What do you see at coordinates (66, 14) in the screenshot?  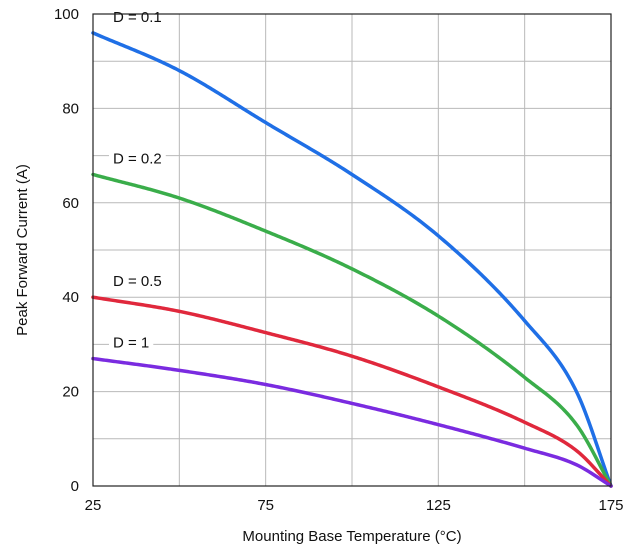 I see `y-tick-label: 100` at bounding box center [66, 14].